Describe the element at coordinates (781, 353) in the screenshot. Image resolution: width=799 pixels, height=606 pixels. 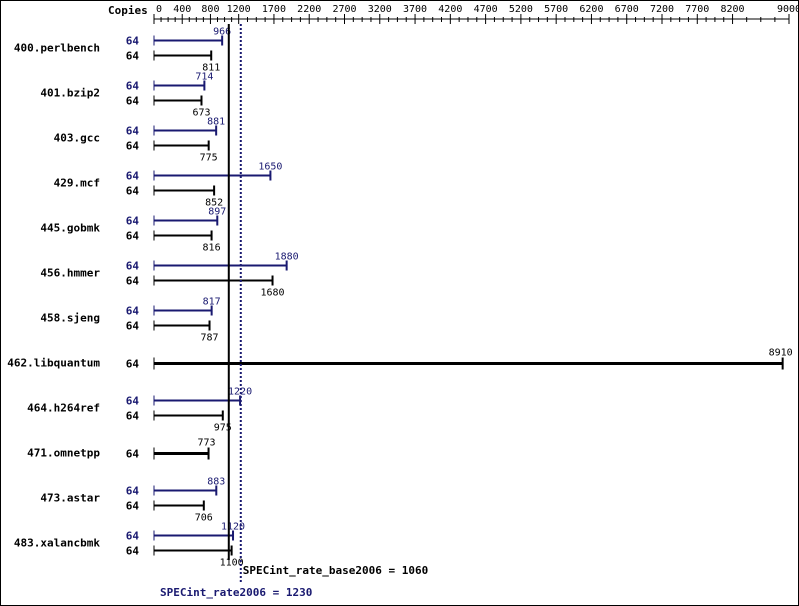
I see `bar-value-label: 8910` at that location.